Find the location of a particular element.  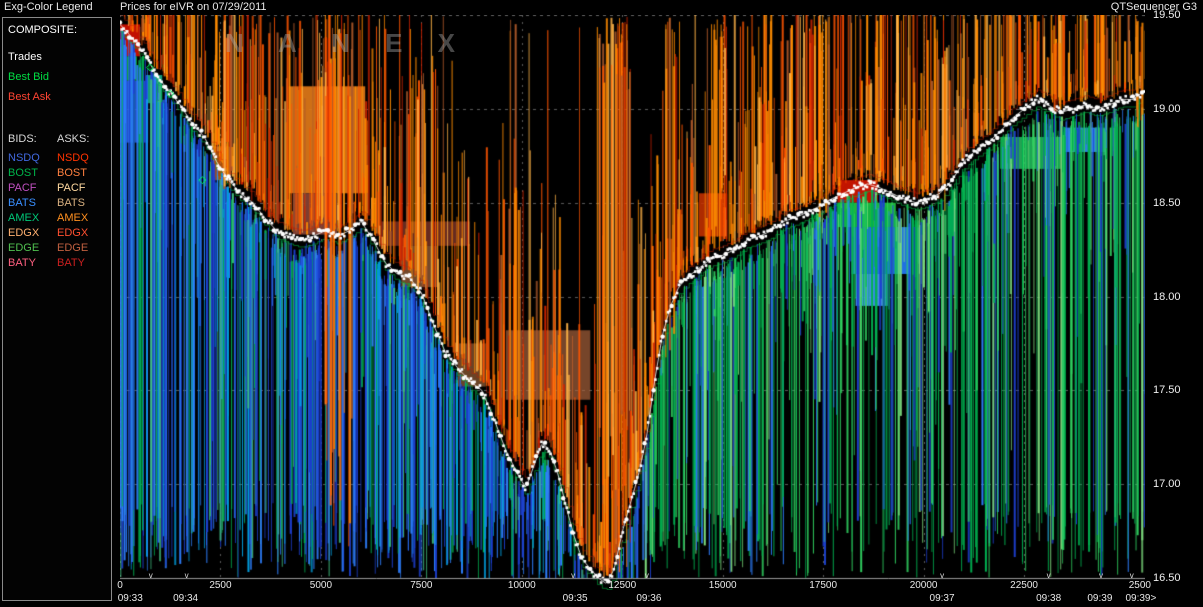

time-label: 09:39 is located at coordinates (1100, 598).